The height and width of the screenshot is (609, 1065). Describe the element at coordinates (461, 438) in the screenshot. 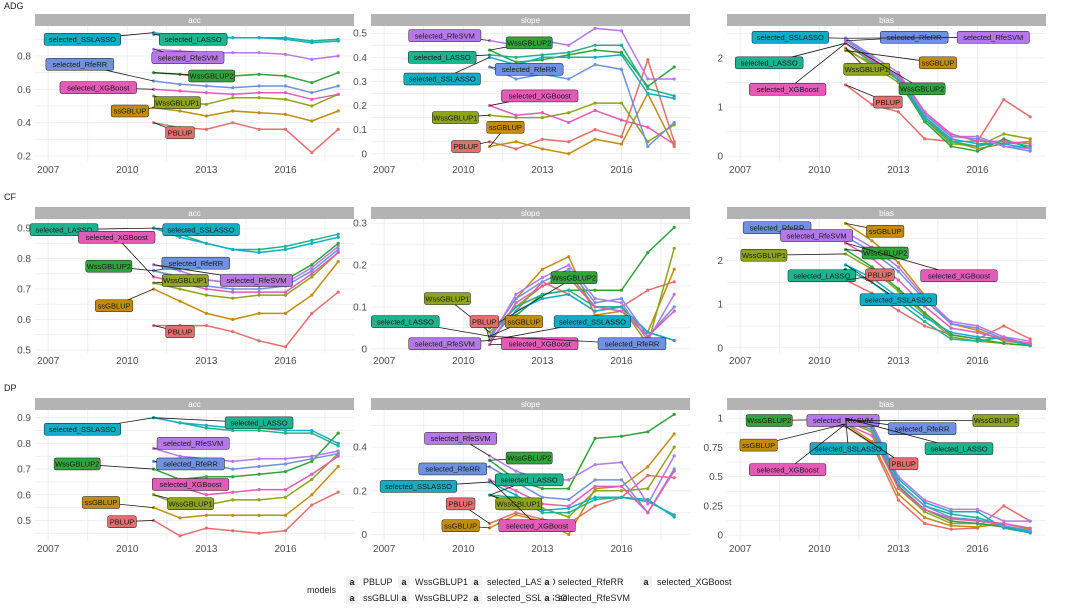

I see `label-selected-rfesvm: selected_RfeSVM` at that location.